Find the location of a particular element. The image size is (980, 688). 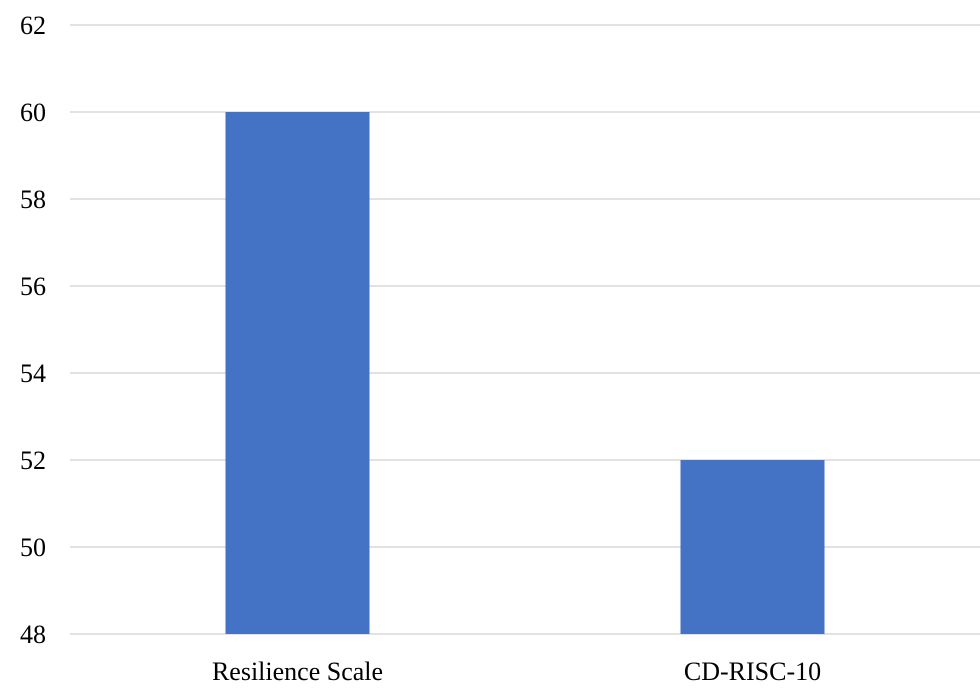

y-tick-label: 48 is located at coordinates (33, 634).